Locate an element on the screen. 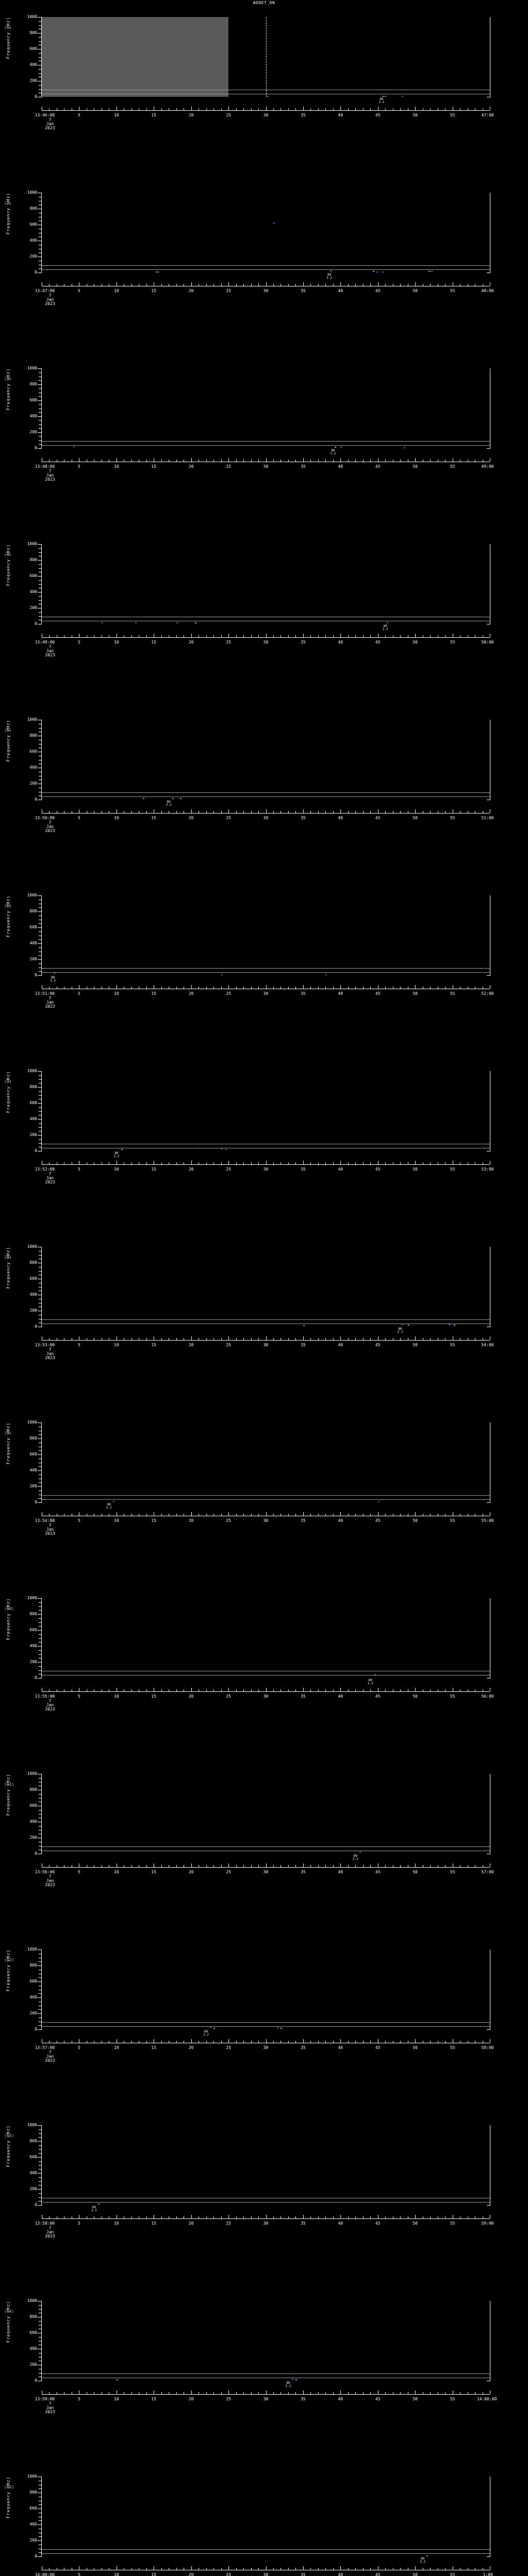  x-tick-label-start: 13:53:00 is located at coordinates (45, 1345).